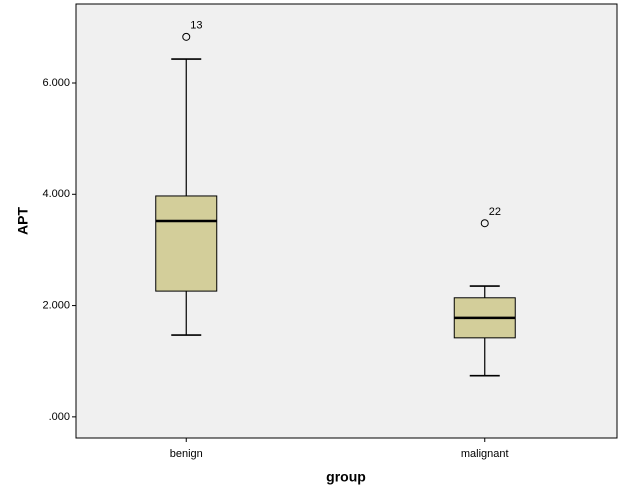 The width and height of the screenshot is (626, 501). I want to click on y-tick-label: 4.000, so click(56, 194).